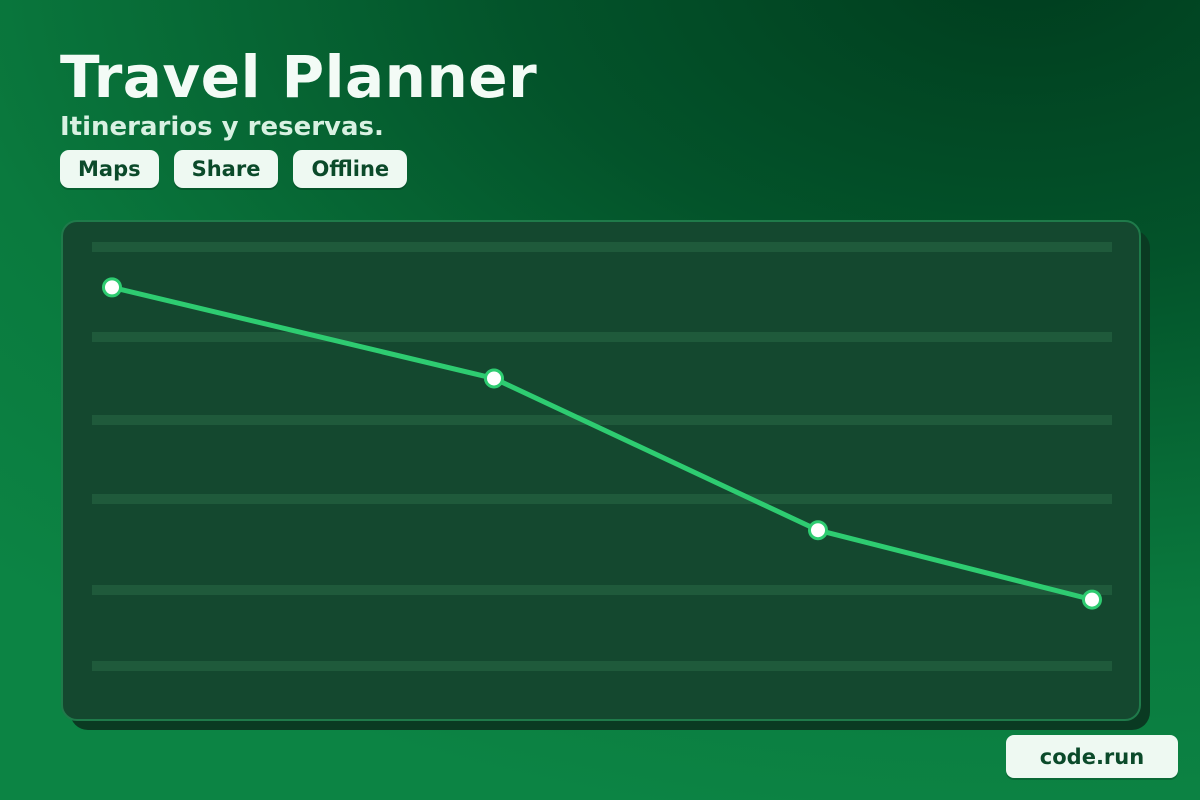 This screenshot has width=1200, height=800. I want to click on maps-button: Maps, so click(109, 169).